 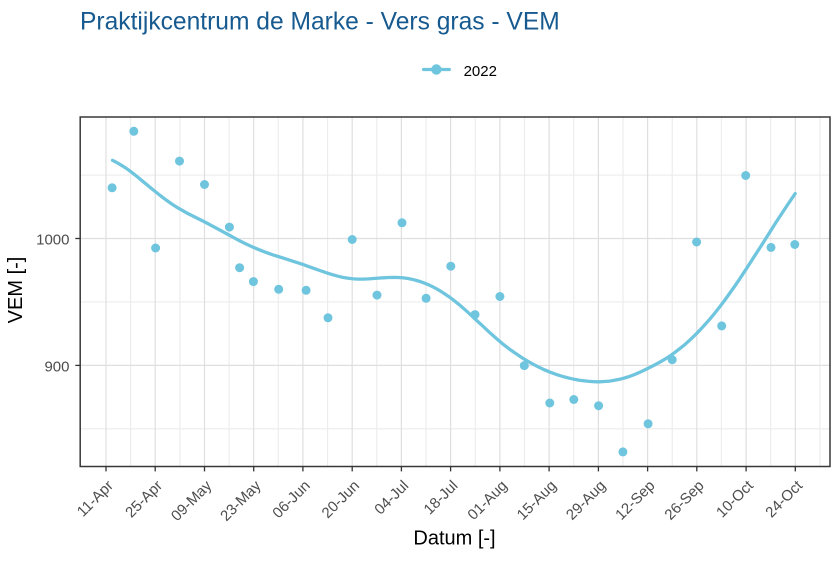 What do you see at coordinates (488, 500) in the screenshot?
I see `svg-text: 01-Aug` at bounding box center [488, 500].